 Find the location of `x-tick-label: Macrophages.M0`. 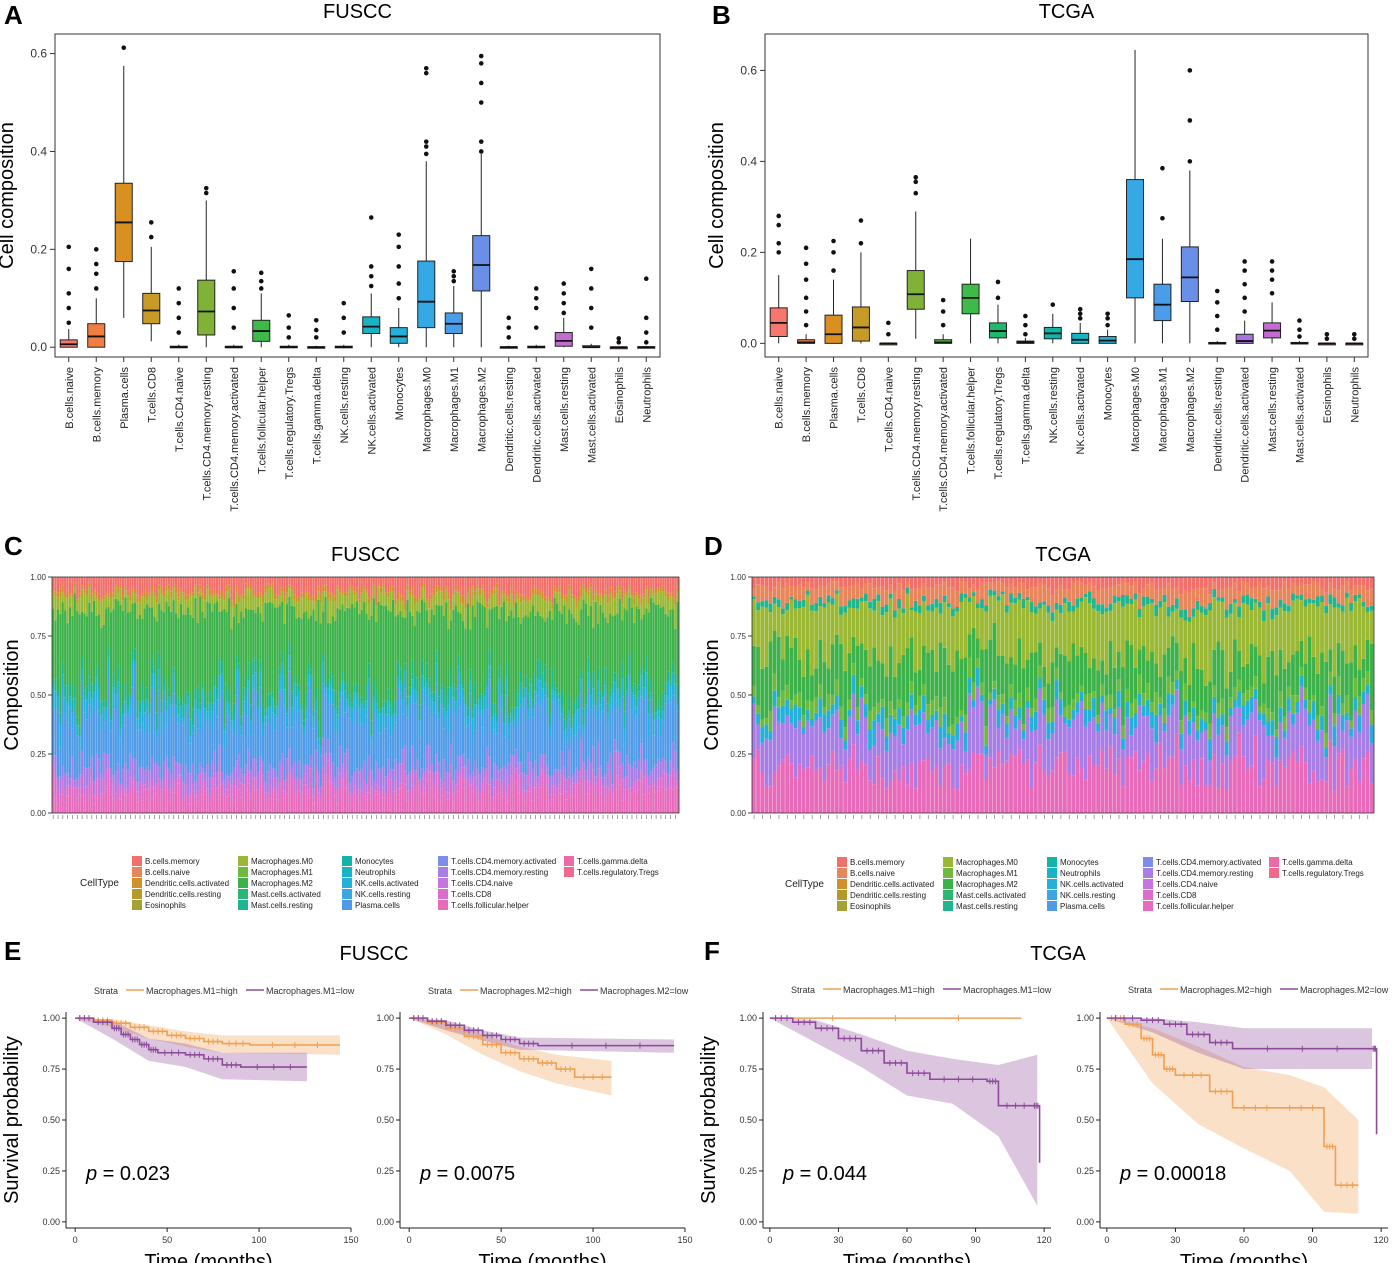

x-tick-label: Macrophages.M0 is located at coordinates (427, 409).